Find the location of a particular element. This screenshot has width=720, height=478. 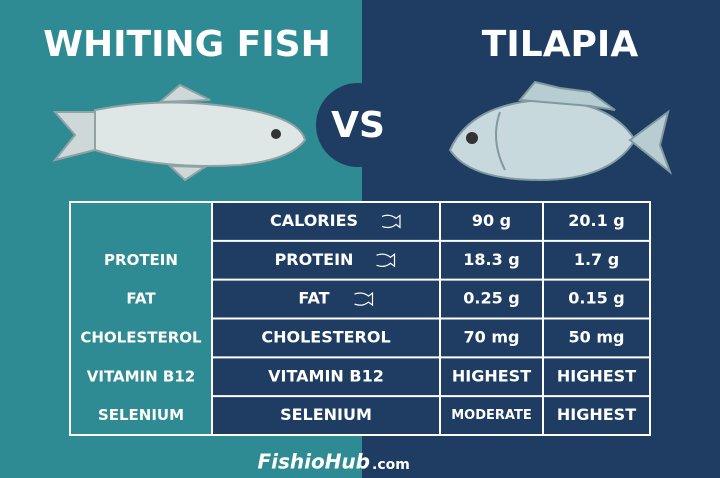

nutrient-value: 90 g is located at coordinates (491, 220).